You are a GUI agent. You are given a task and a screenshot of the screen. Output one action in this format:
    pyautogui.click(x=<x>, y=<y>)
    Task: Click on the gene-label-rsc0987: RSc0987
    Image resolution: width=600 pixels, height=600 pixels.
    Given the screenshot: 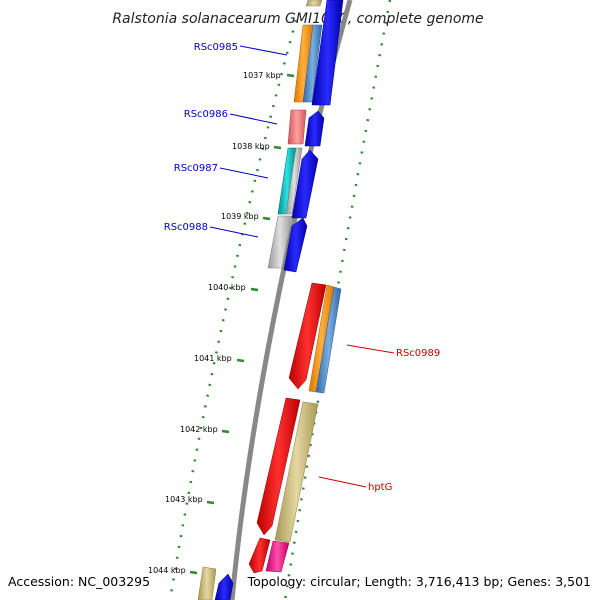 What is the action you would take?
    pyautogui.click(x=196, y=168)
    